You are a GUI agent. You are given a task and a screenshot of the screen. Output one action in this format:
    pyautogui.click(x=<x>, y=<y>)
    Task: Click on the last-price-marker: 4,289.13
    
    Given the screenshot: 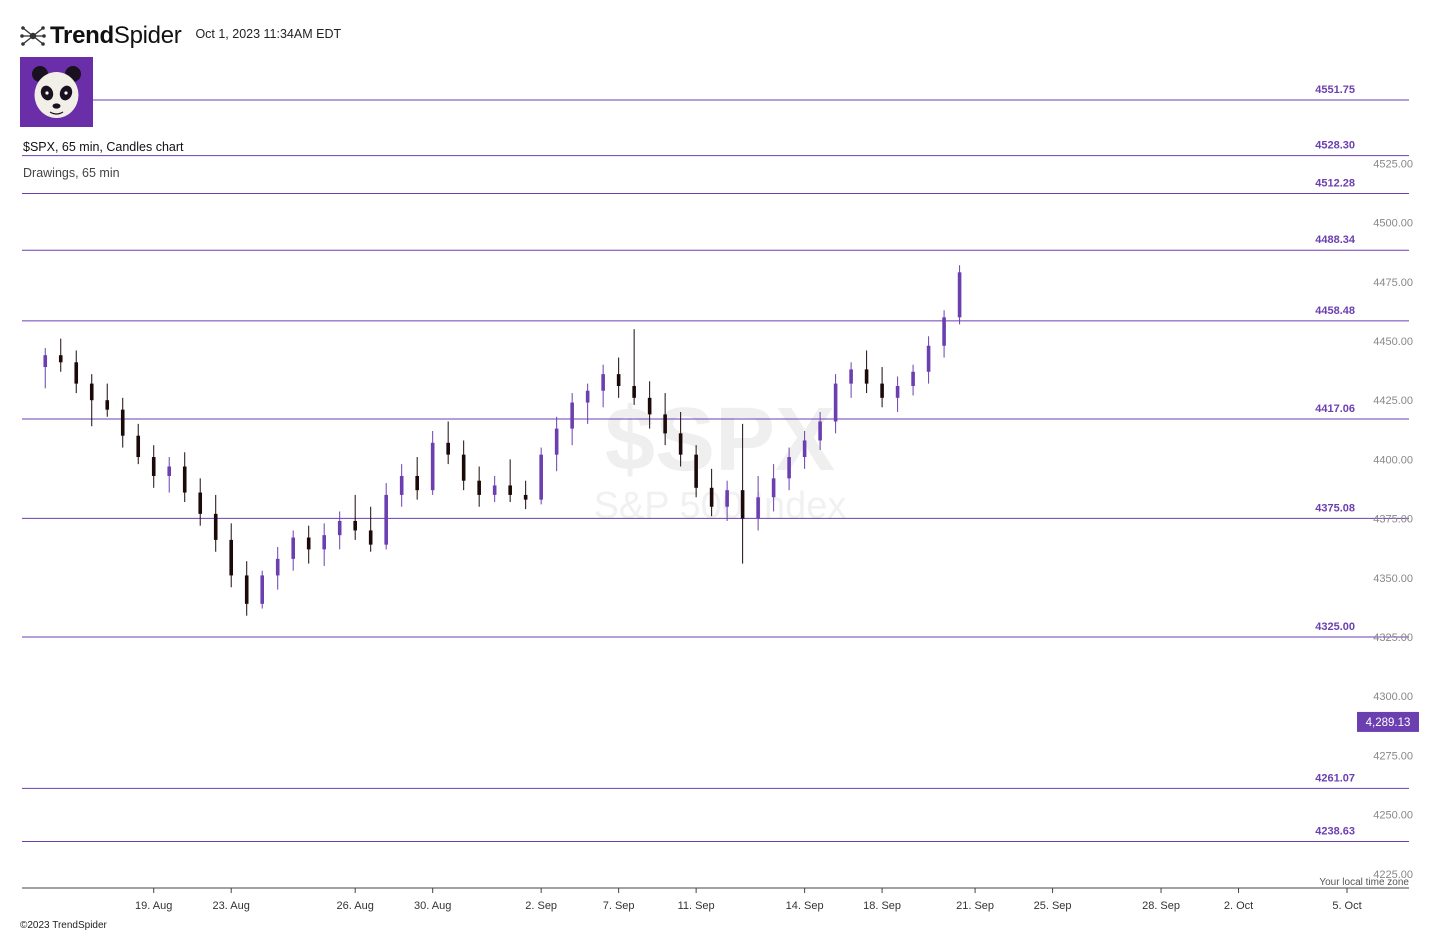 What is the action you would take?
    pyautogui.click(x=1388, y=721)
    